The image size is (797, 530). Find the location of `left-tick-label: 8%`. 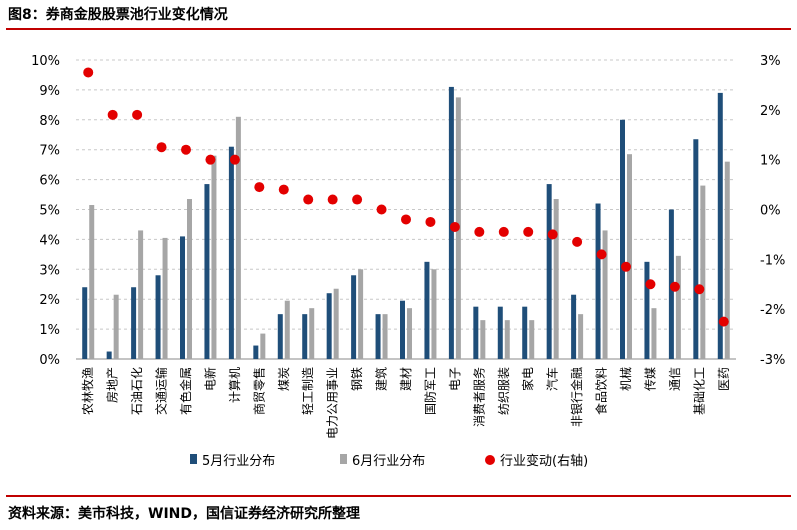

left-tick-label: 8% is located at coordinates (49, 121).